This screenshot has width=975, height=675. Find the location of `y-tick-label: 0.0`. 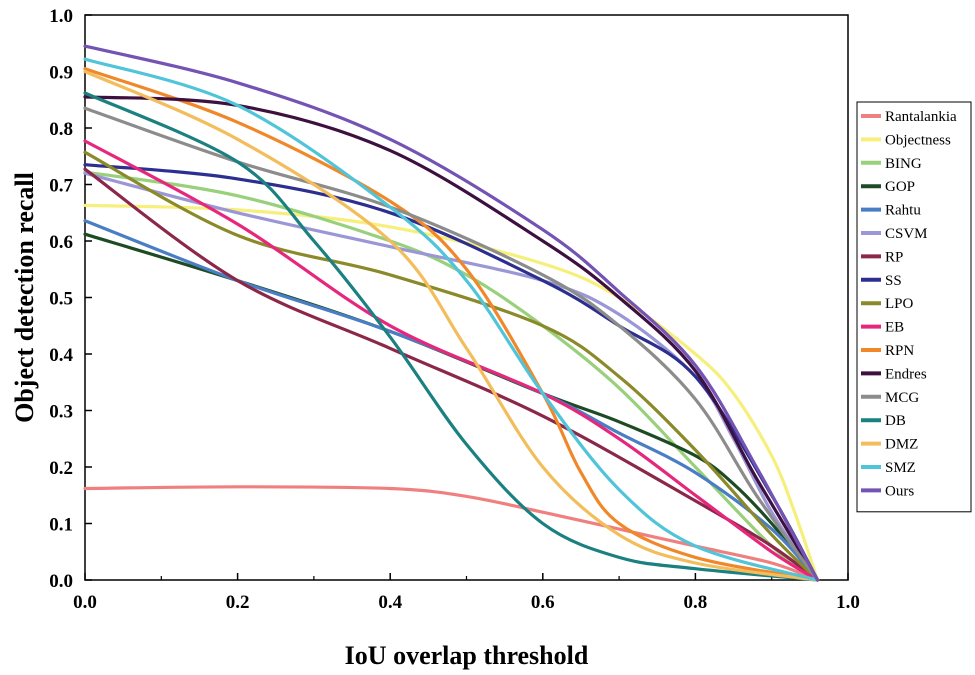

y-tick-label: 0.0 is located at coordinates (61, 581).